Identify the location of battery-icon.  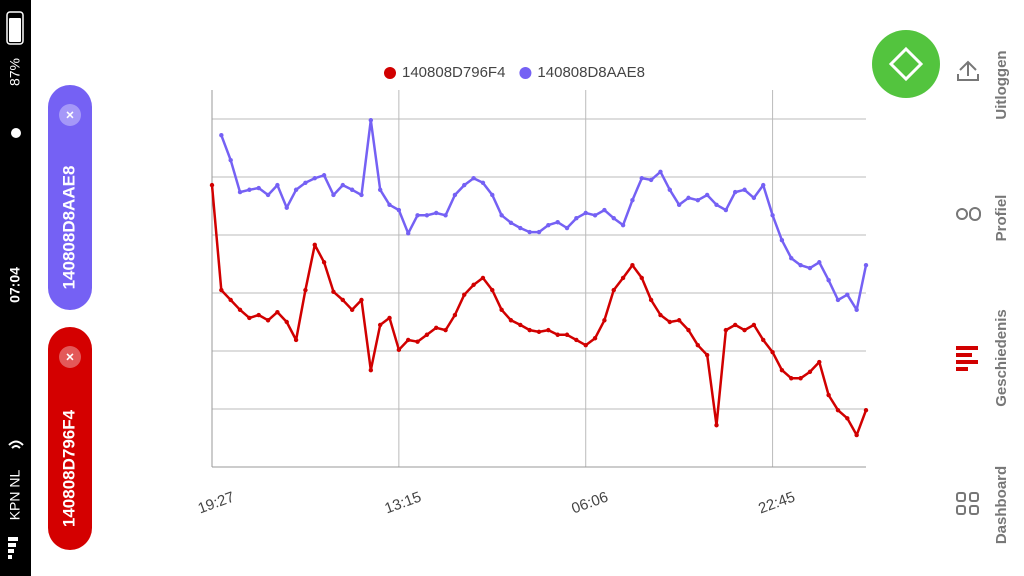
(15, 28).